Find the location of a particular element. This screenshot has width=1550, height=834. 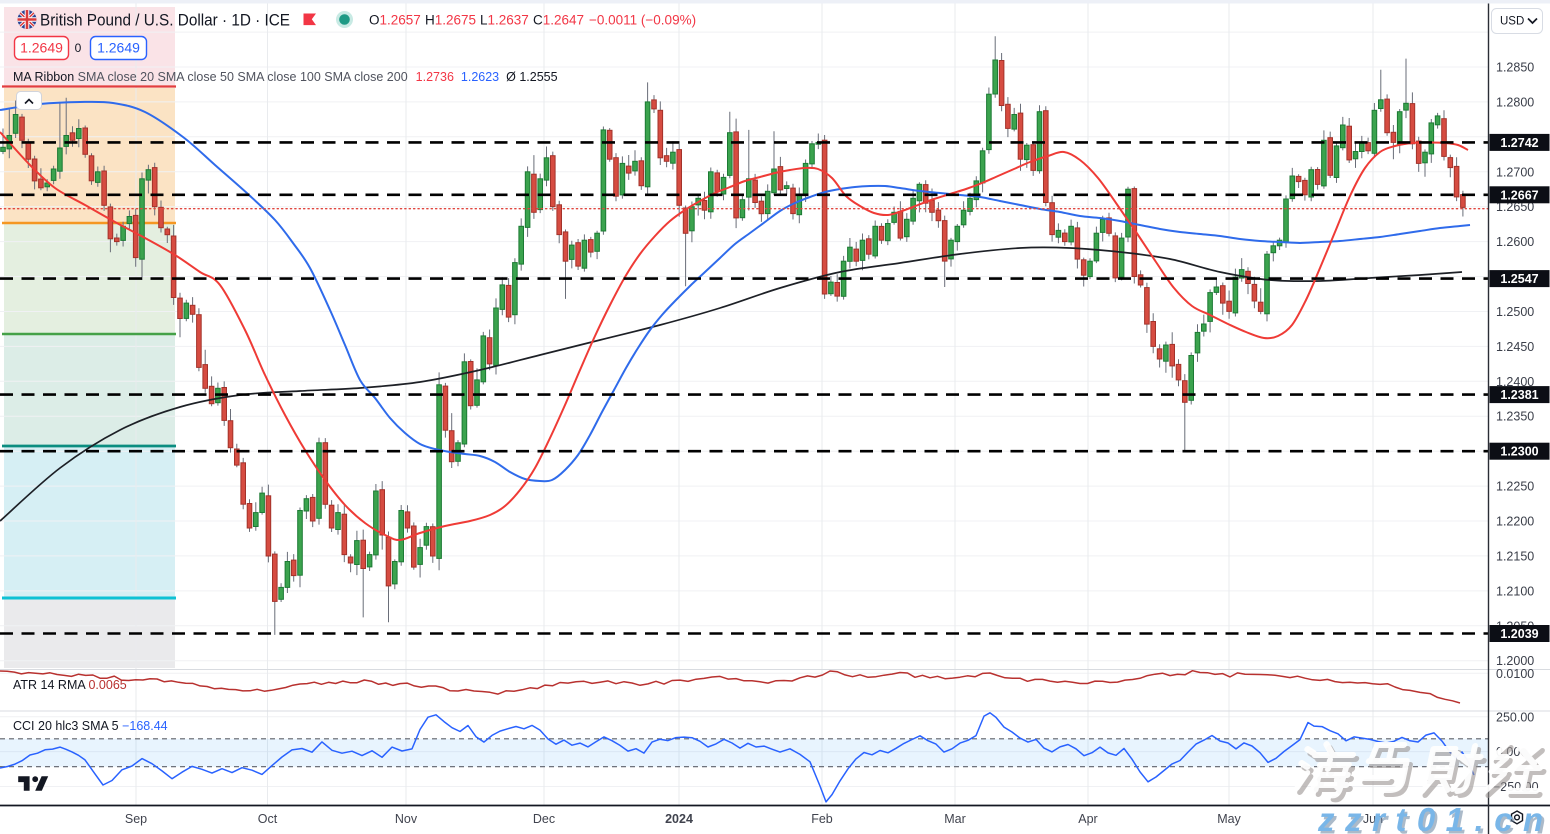

svg-text: L1.2637 is located at coordinates (504, 20).